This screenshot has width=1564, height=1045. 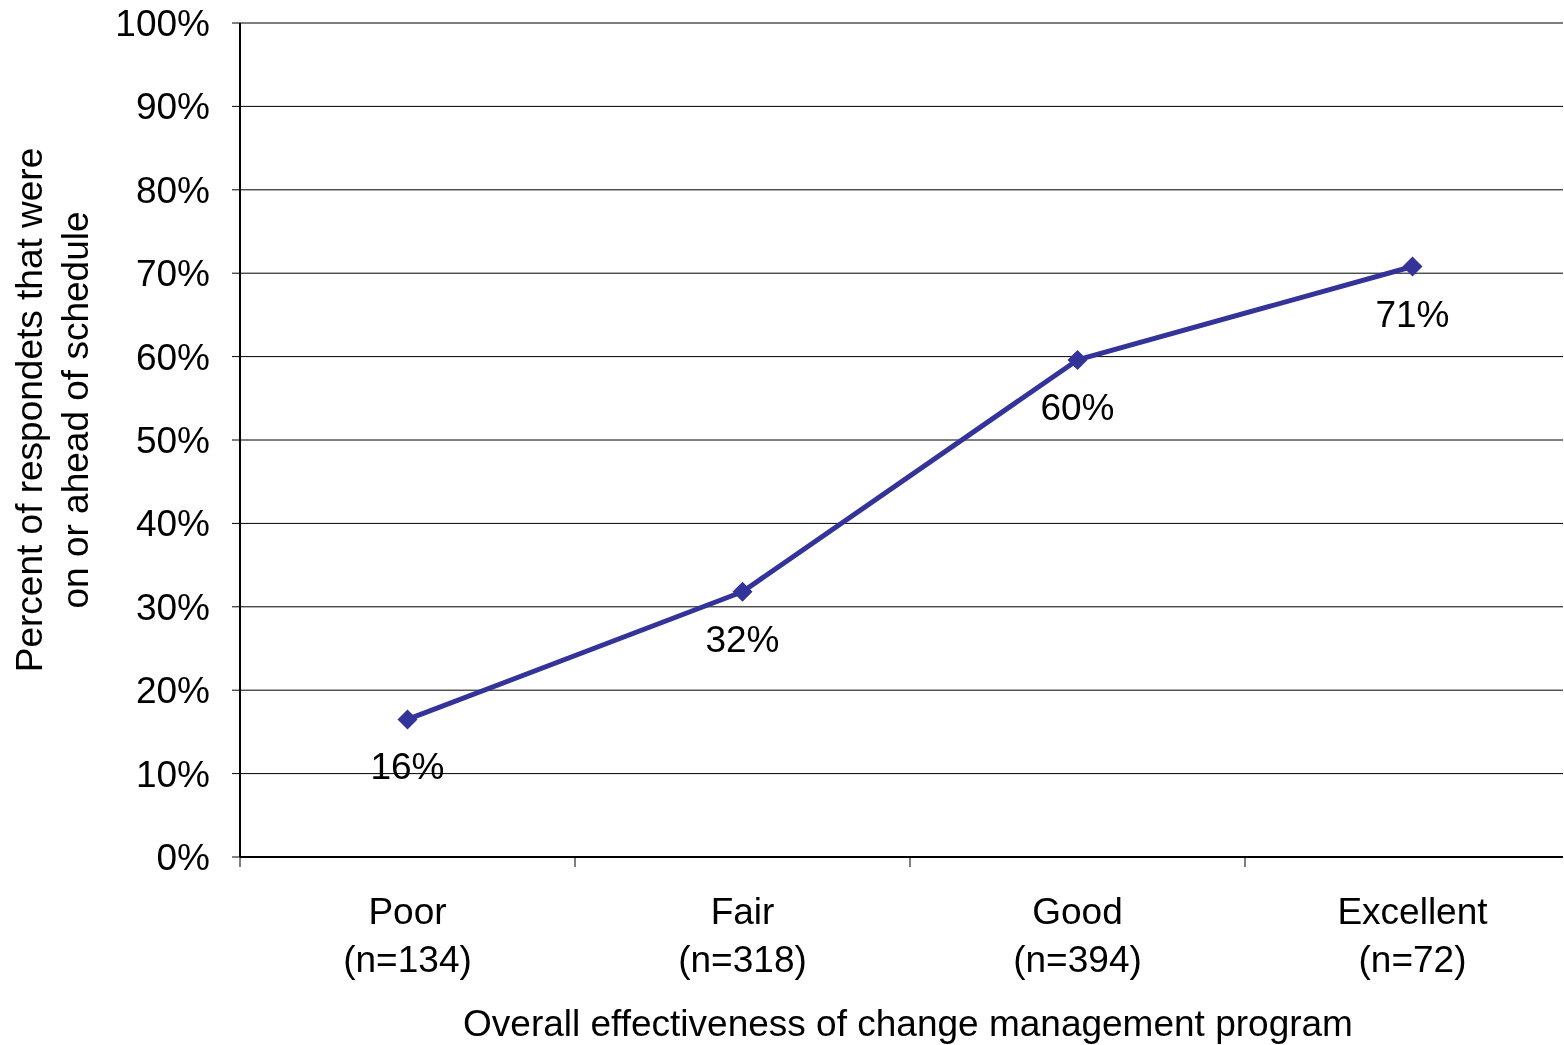 What do you see at coordinates (407, 935) in the screenshot?
I see `x-tick-label: Poor (n=134)` at bounding box center [407, 935].